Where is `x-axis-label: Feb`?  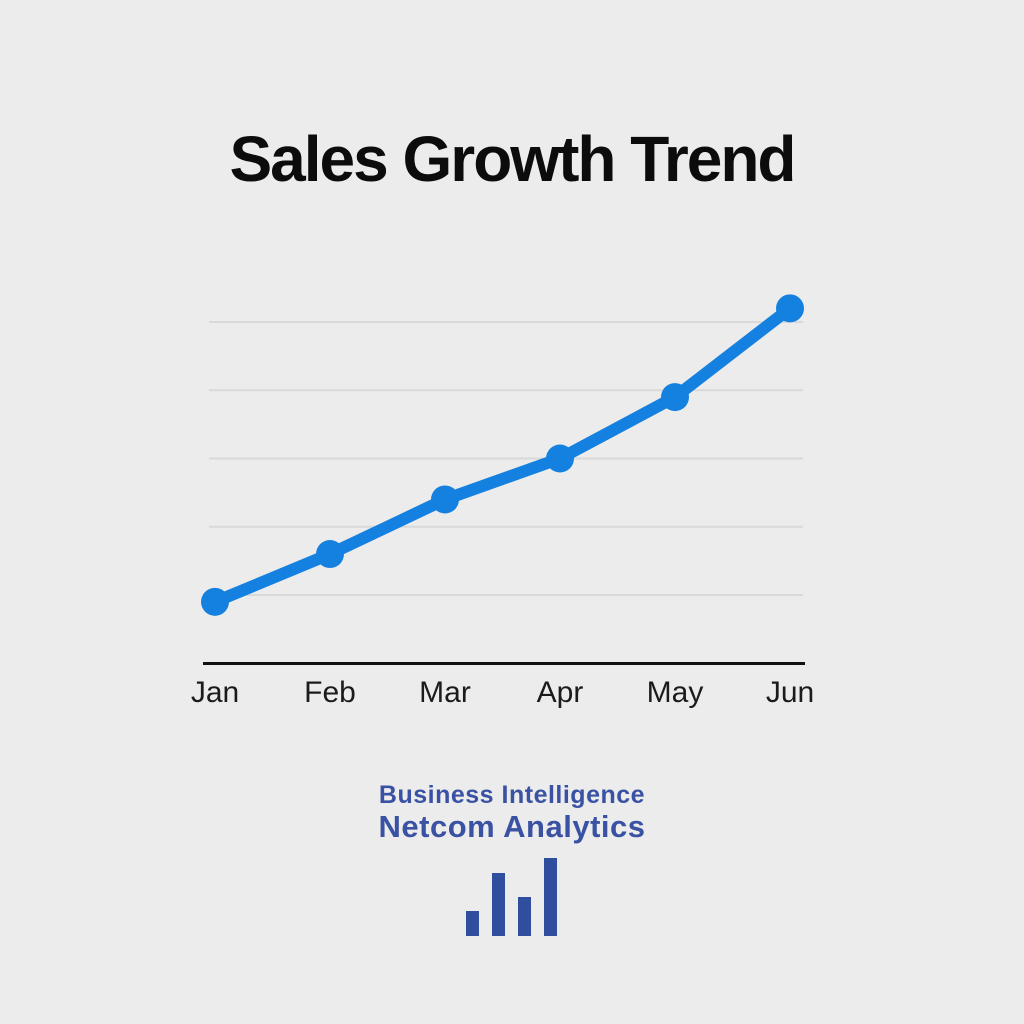
x-axis-label: Feb is located at coordinates (330, 692).